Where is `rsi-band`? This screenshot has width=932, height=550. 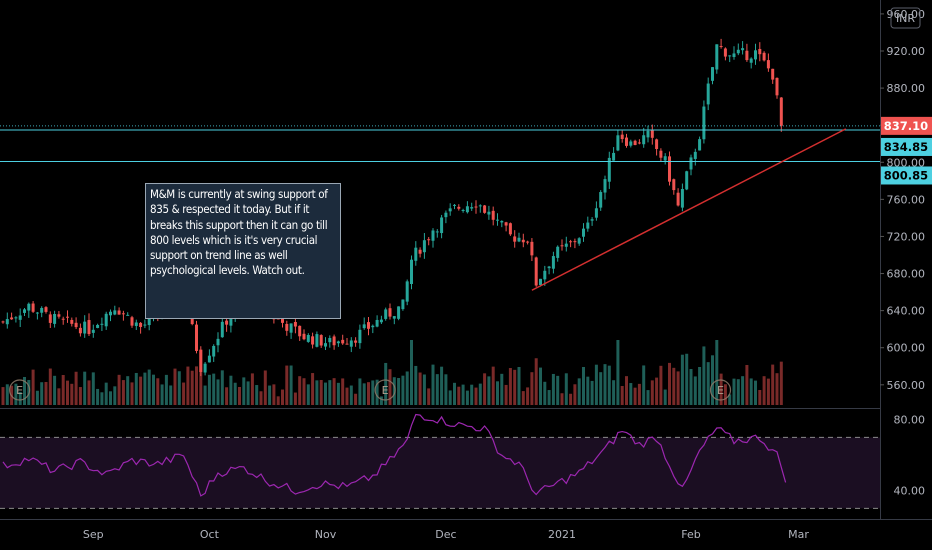
rsi-band is located at coordinates (440, 472).